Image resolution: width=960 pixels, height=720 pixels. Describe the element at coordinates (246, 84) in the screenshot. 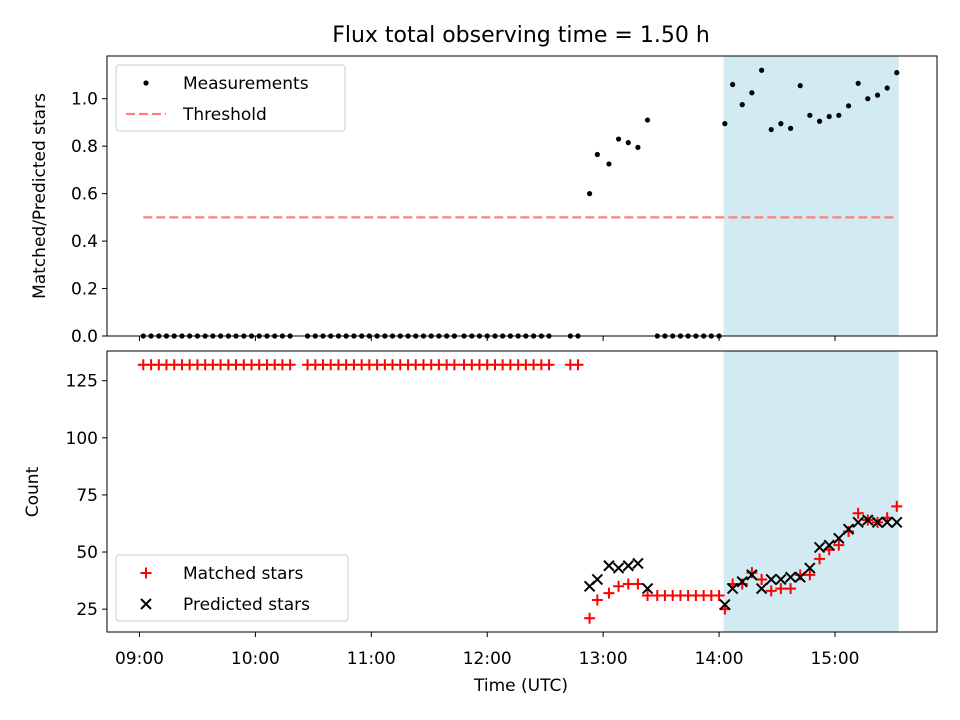

I see `legend-label: Measurements` at that location.